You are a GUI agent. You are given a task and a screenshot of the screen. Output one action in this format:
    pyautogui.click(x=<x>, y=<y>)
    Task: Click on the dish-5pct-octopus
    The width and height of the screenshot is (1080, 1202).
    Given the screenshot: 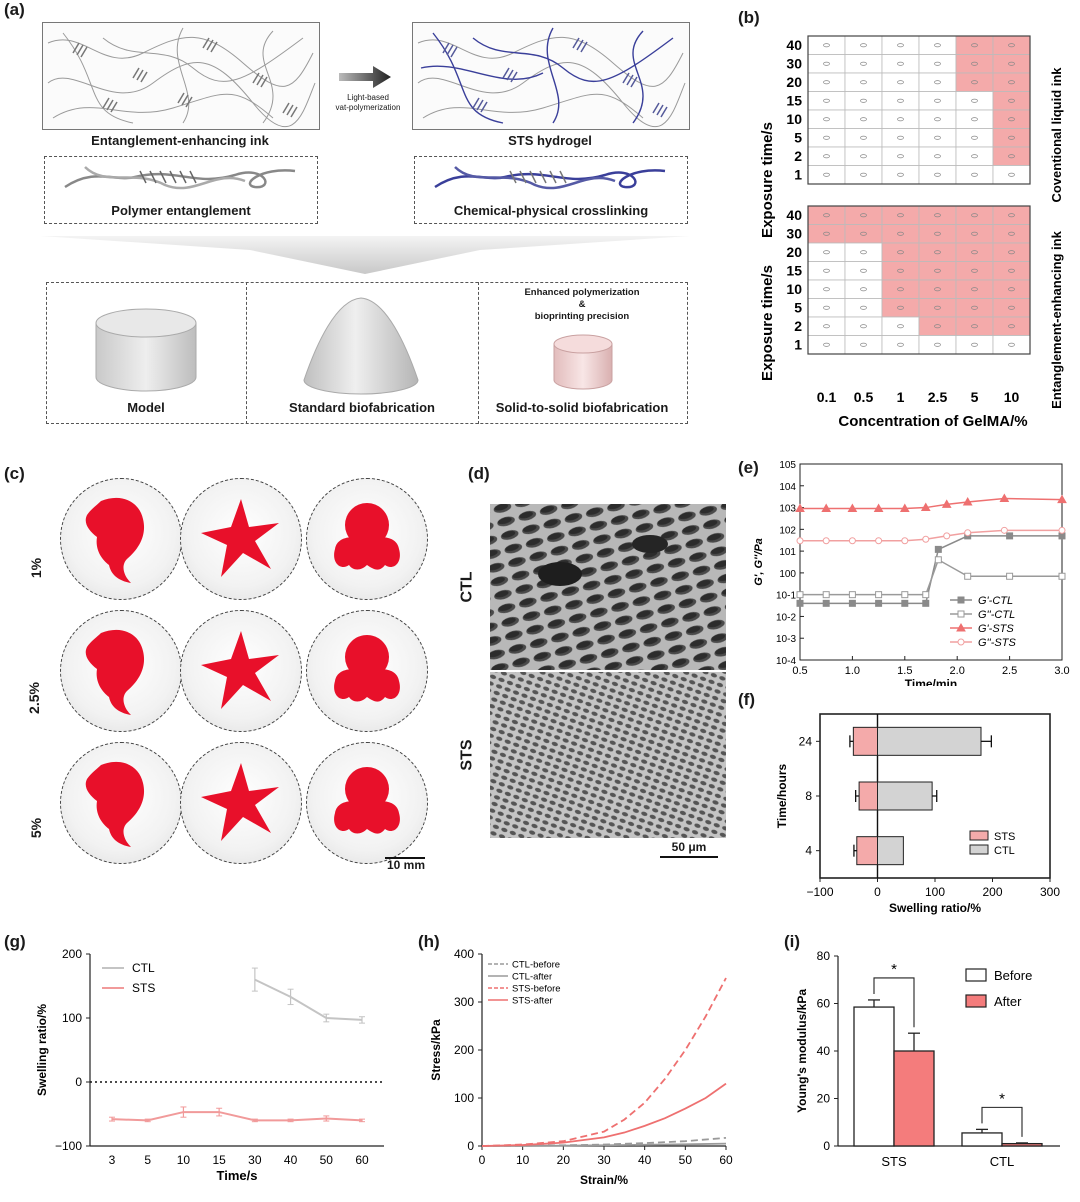 What is the action you would take?
    pyautogui.click(x=367, y=803)
    